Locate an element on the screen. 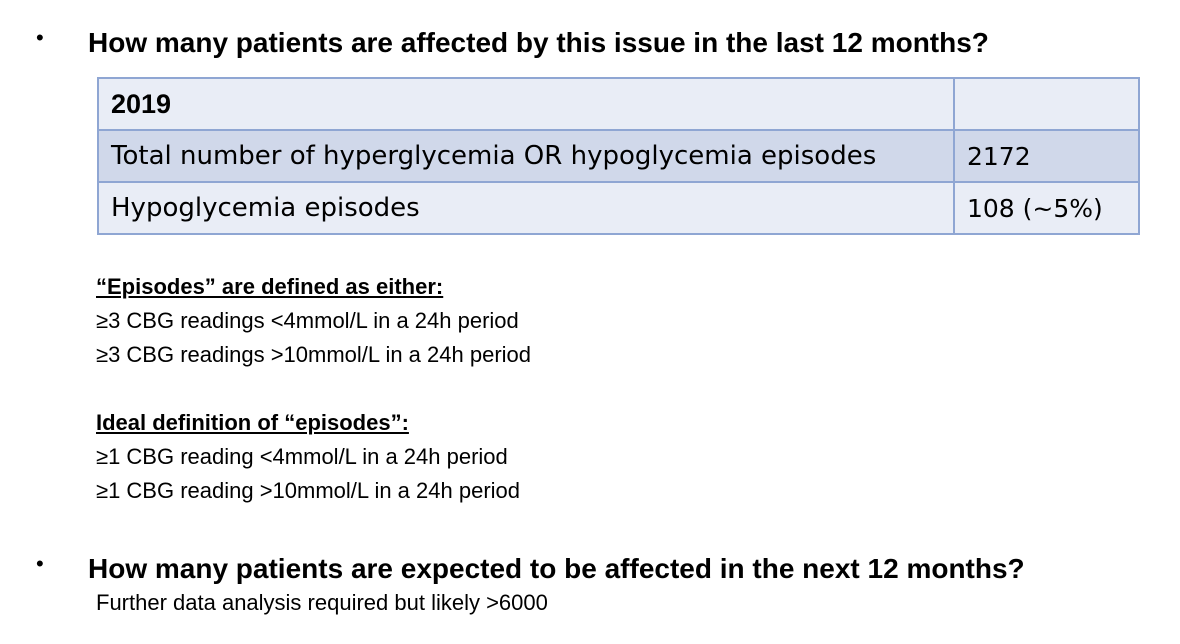 The image size is (1180, 644). definition-item: ≥3 CBG readings <4mmol/L in a 24h period is located at coordinates (307, 320).